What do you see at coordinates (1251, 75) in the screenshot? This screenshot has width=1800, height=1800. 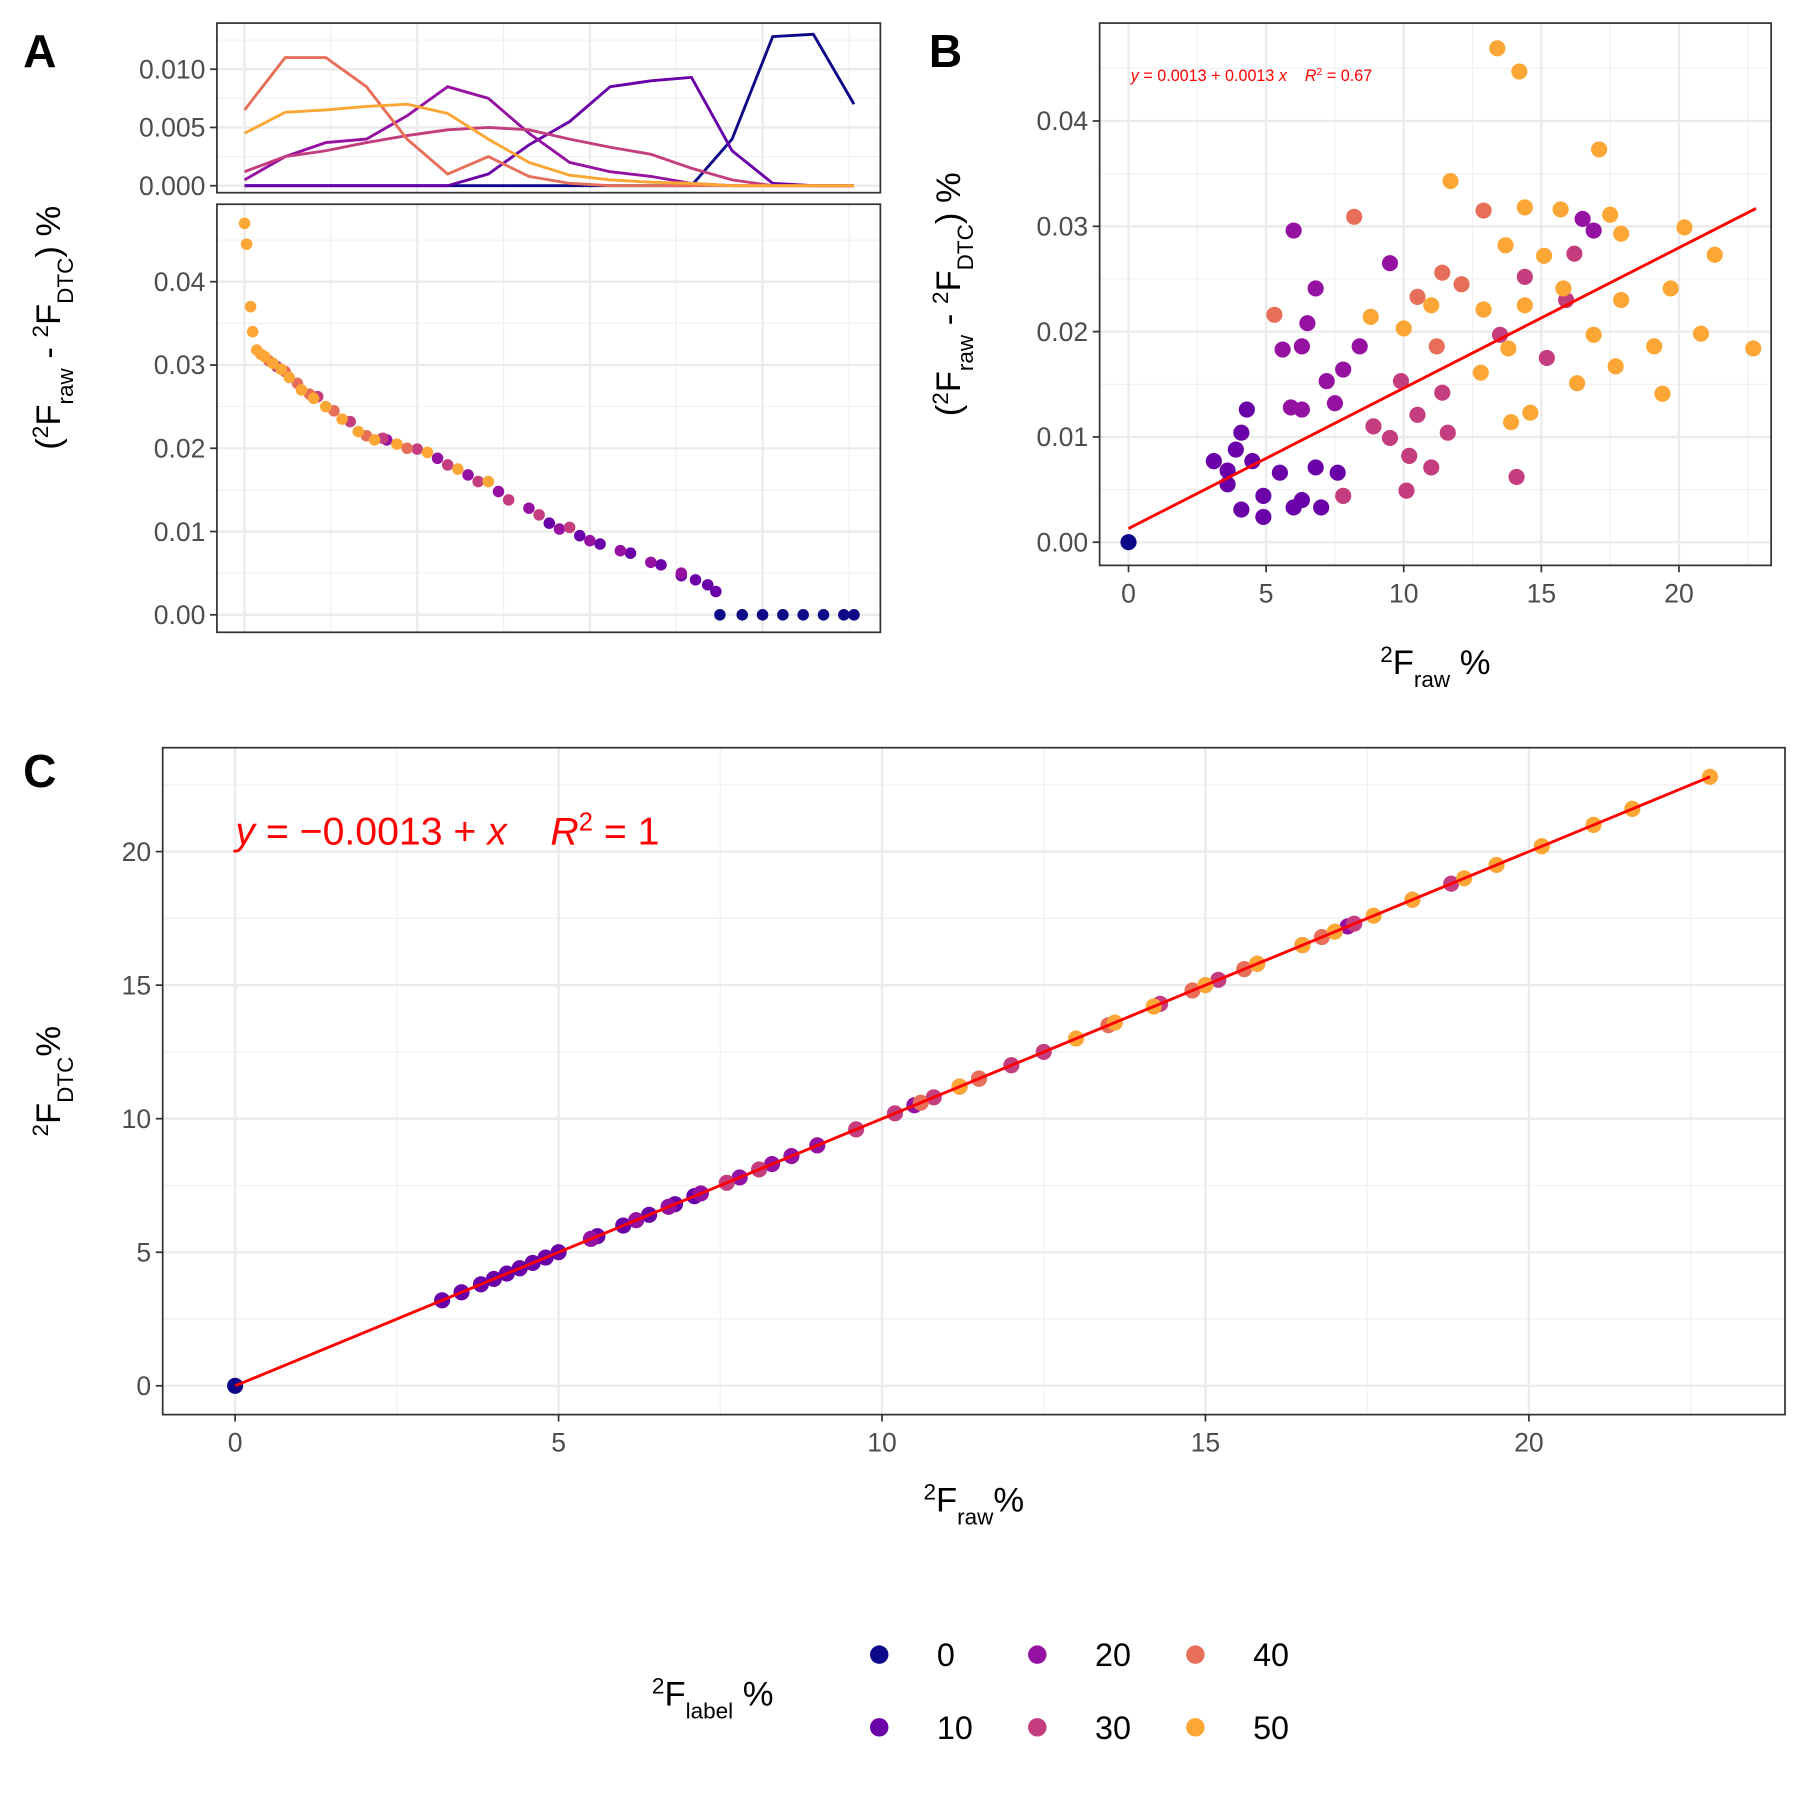 I see `annotation: y = 0.0013 + 0.0013 x R2 = 0.67` at bounding box center [1251, 75].